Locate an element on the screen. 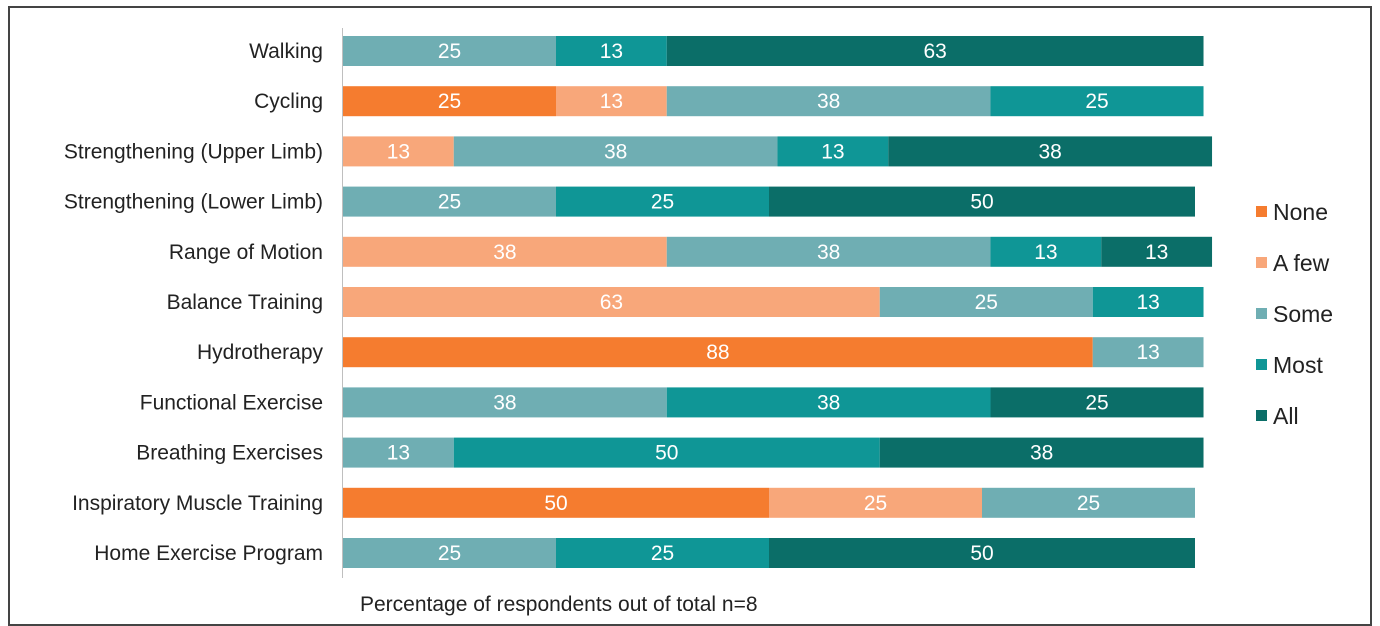 This screenshot has height=626, width=1380. legend: None A few Some Most All is located at coordinates (1294, 314).